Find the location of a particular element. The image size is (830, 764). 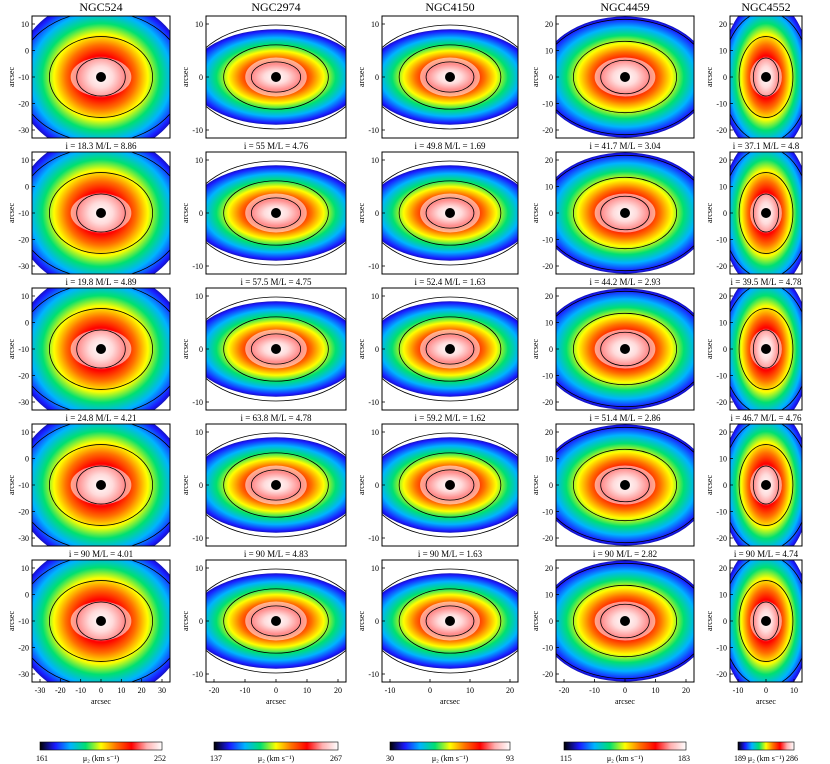

colorbar-max-label: 183 is located at coordinates (684, 758).